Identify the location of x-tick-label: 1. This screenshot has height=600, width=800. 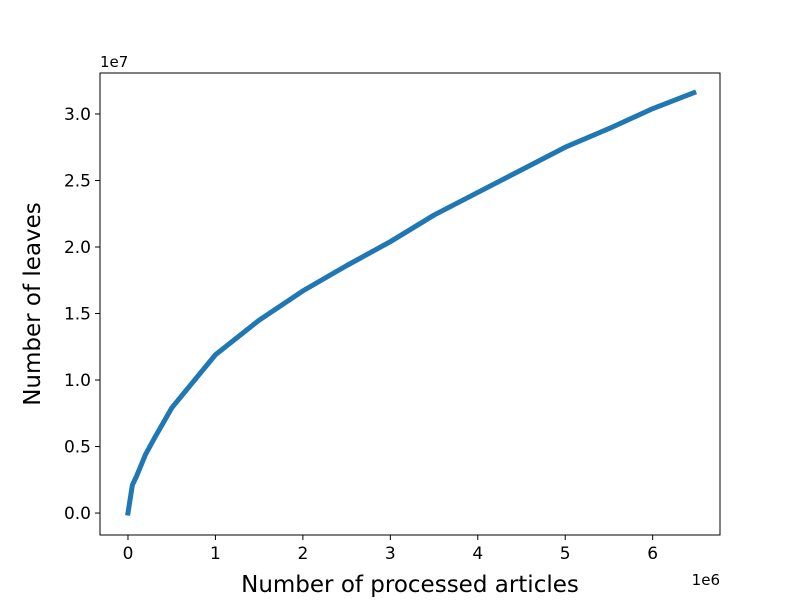
(215, 554).